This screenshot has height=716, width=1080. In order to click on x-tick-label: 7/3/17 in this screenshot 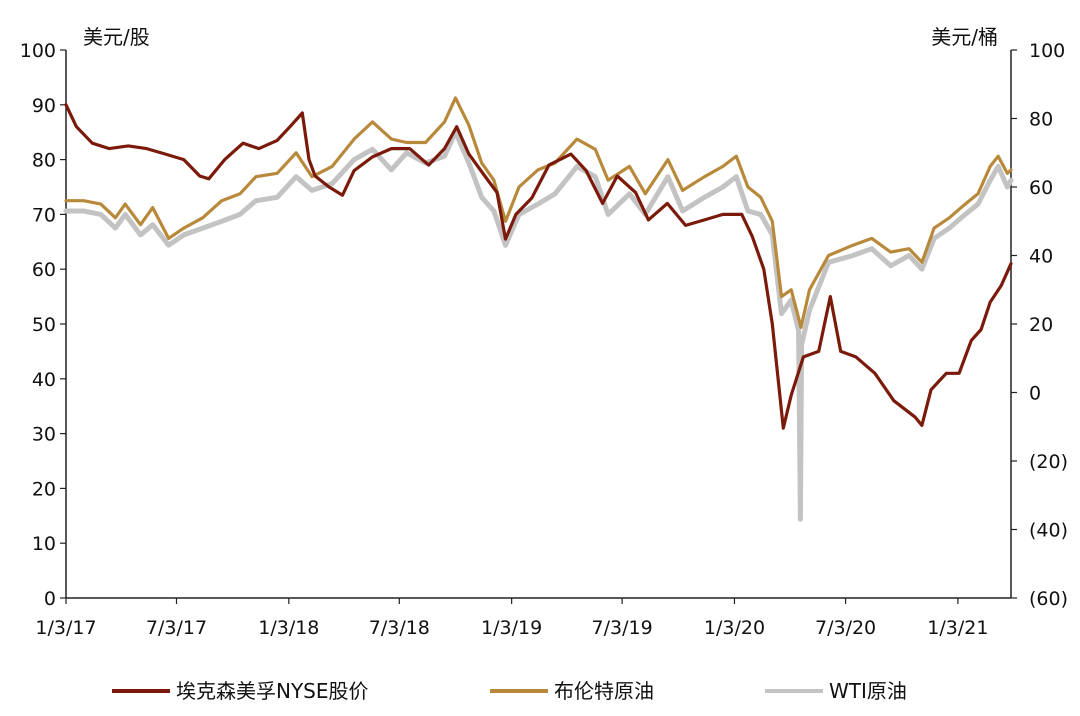, I will do `click(176, 628)`.